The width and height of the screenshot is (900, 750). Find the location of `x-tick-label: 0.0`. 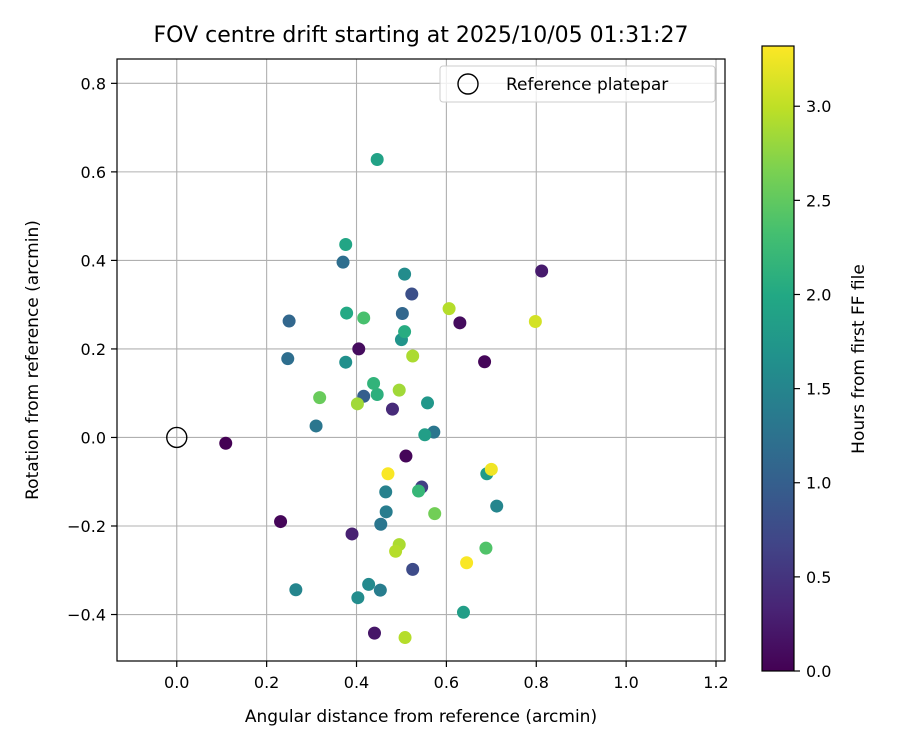

x-tick-label: 0.0 is located at coordinates (176, 682).